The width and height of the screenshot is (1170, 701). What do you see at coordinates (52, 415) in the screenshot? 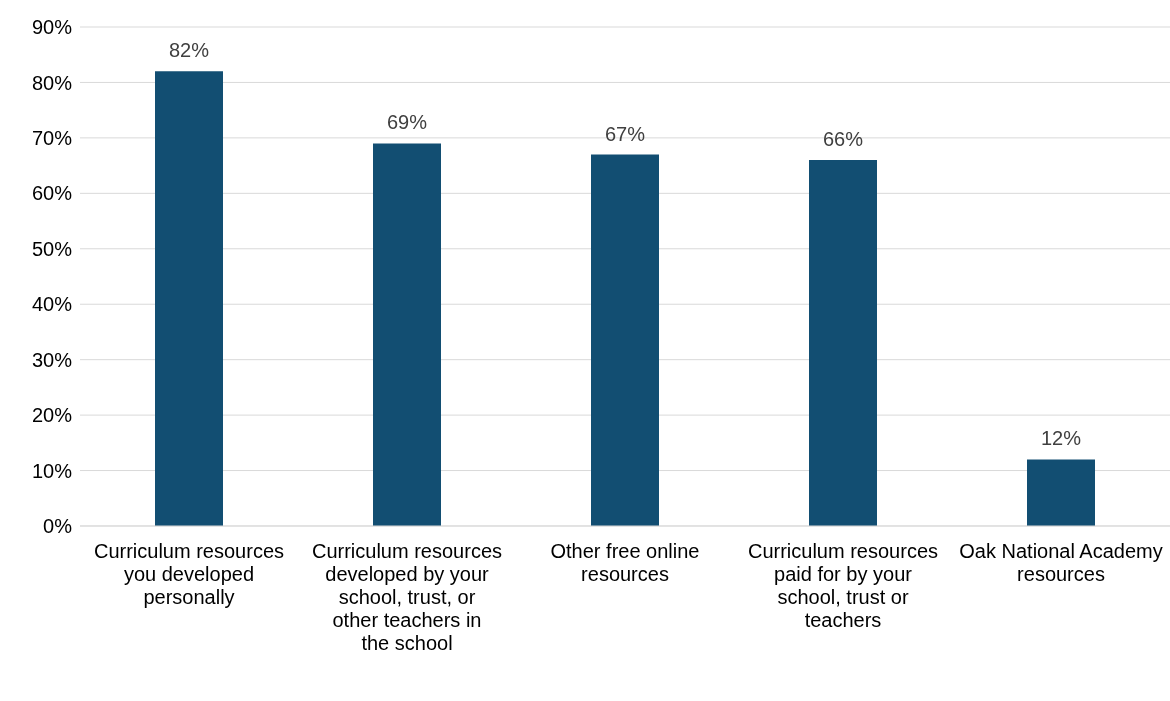
I see `y-tick-label: 20%` at bounding box center [52, 415].